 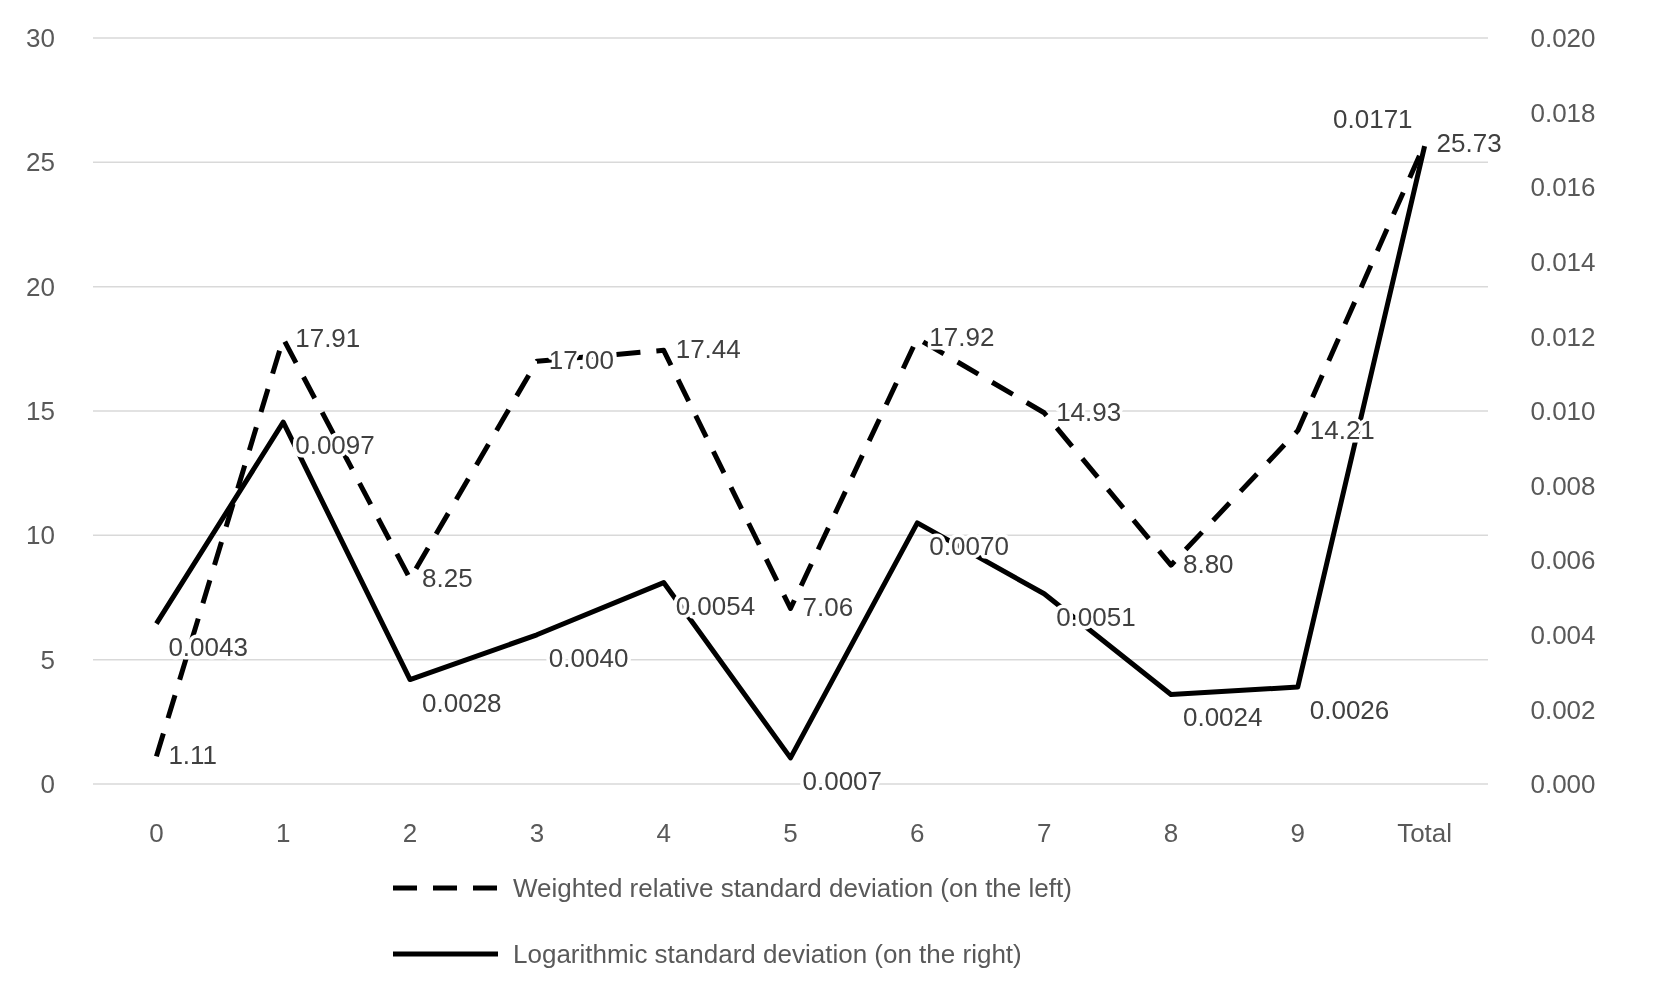 I want to click on x-tick-label: 9, so click(x=1298, y=833).